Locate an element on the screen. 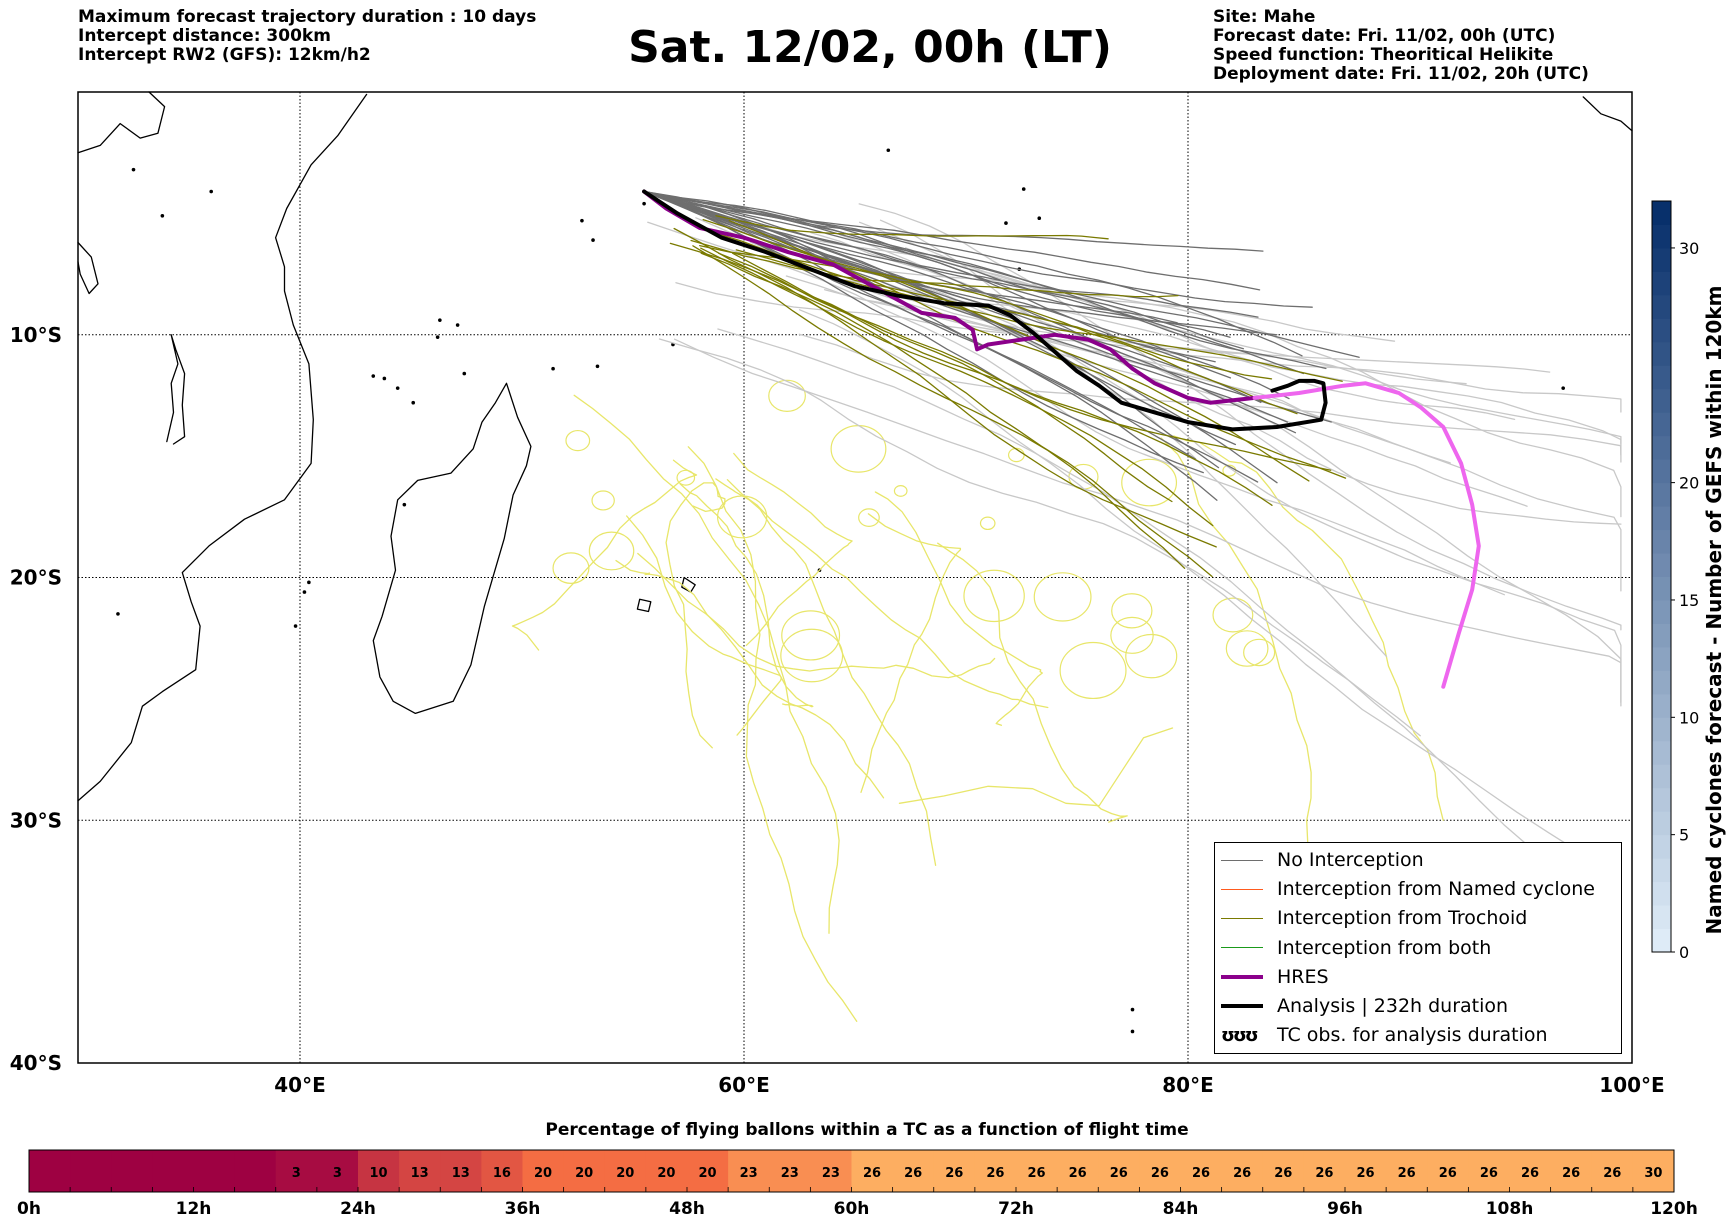 The width and height of the screenshot is (1734, 1223). legend-item: Interception from Trochoid is located at coordinates (1374, 918).